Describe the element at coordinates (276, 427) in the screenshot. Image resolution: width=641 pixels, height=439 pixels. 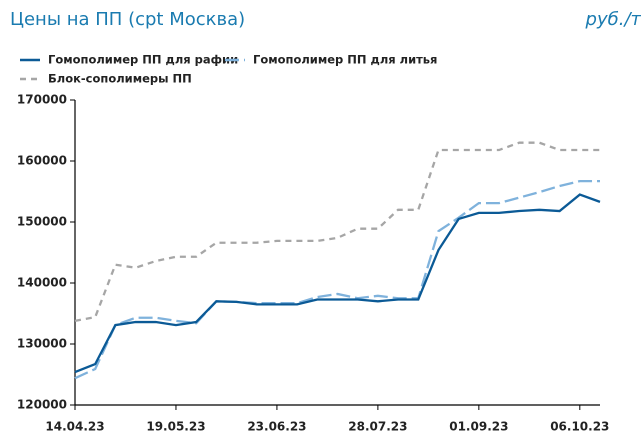
I see `x-tick-label: 23.06.23` at that location.